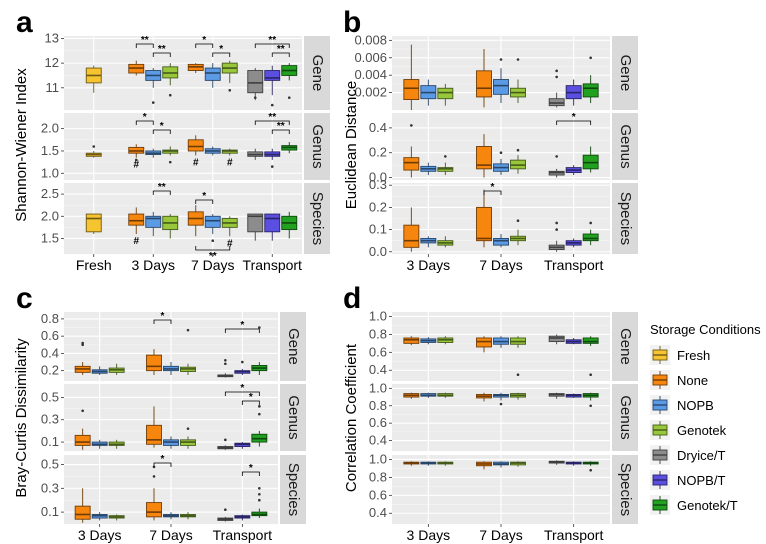  I want to click on significance-bracket: **, so click(280, 127).